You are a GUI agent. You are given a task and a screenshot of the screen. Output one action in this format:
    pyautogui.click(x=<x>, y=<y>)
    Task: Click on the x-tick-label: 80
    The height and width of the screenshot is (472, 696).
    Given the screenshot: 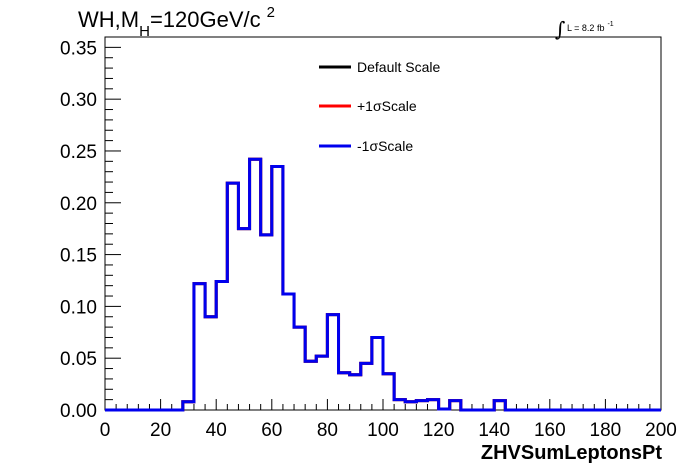 What is the action you would take?
    pyautogui.click(x=327, y=430)
    